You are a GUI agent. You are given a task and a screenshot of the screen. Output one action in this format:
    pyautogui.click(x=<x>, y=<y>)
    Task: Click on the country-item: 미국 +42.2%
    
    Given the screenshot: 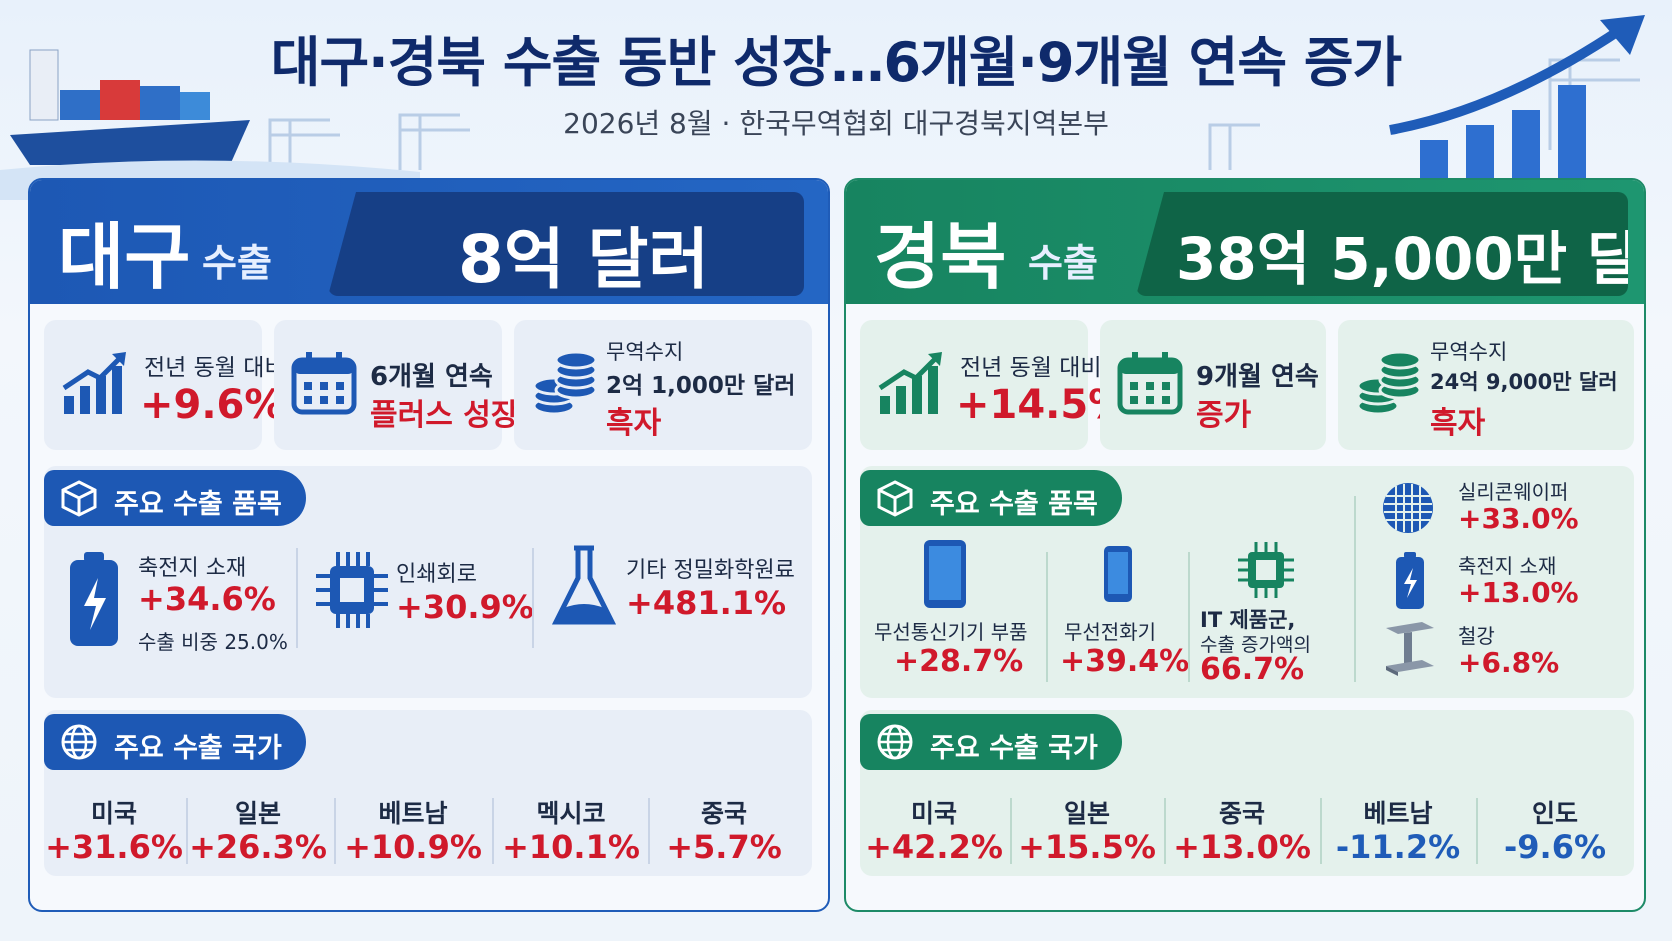 What is the action you would take?
    pyautogui.click(x=934, y=834)
    